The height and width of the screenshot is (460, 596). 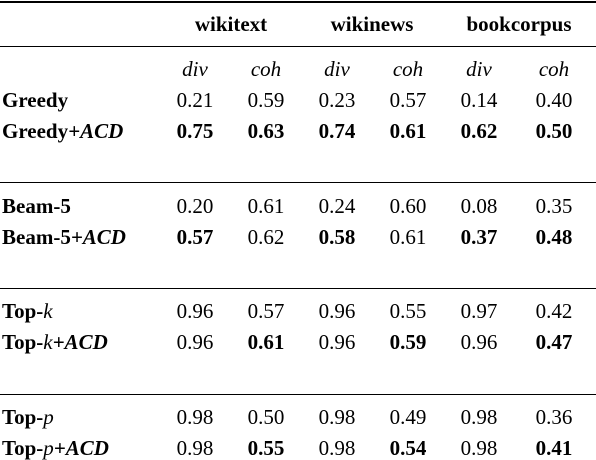 I want to click on cell-greedy-acd-wikitext-coh: 0.63, so click(x=266, y=131).